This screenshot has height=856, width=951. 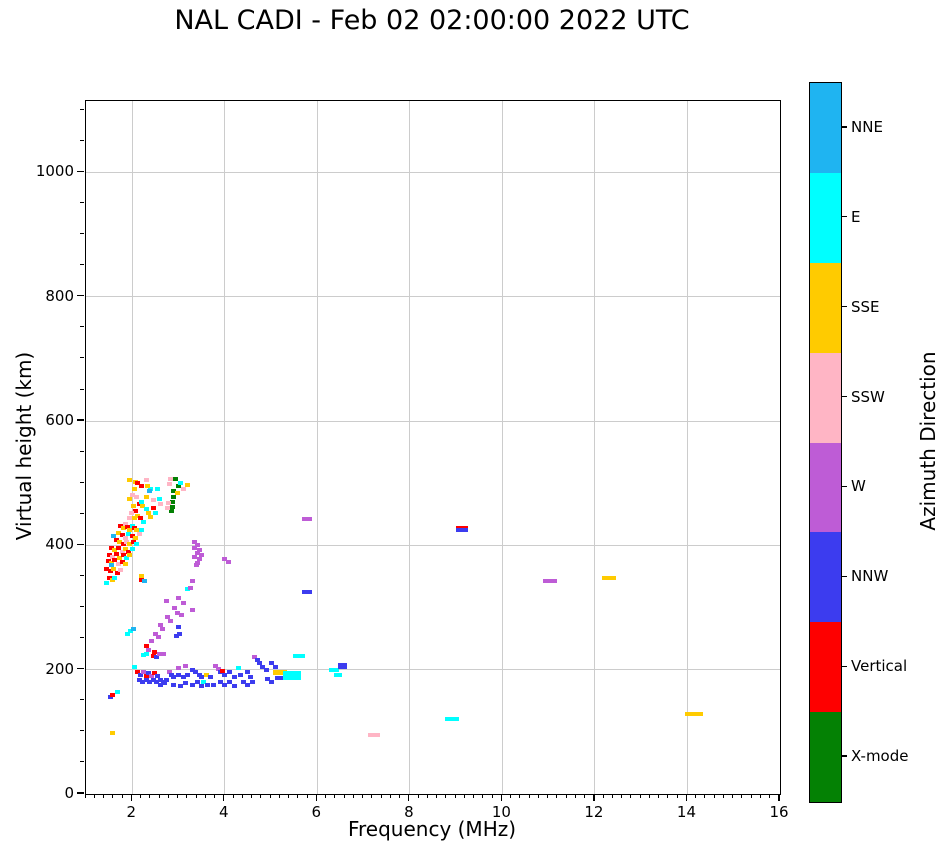 What do you see at coordinates (825, 217) in the screenshot?
I see `colorbar-segment-e` at bounding box center [825, 217].